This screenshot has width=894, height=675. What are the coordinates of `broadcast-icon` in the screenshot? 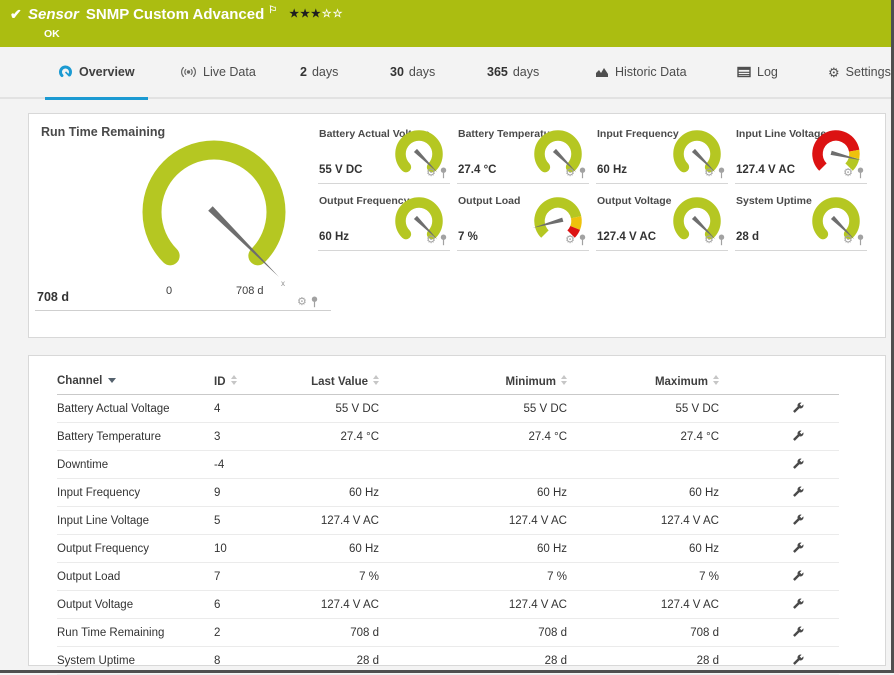 It's located at (188, 72).